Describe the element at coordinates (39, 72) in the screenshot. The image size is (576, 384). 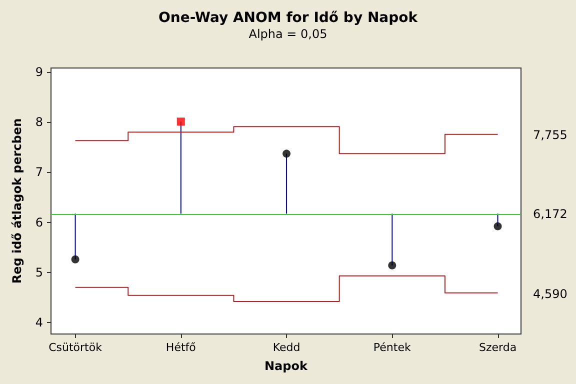
I see `y-tick-label: 9` at that location.